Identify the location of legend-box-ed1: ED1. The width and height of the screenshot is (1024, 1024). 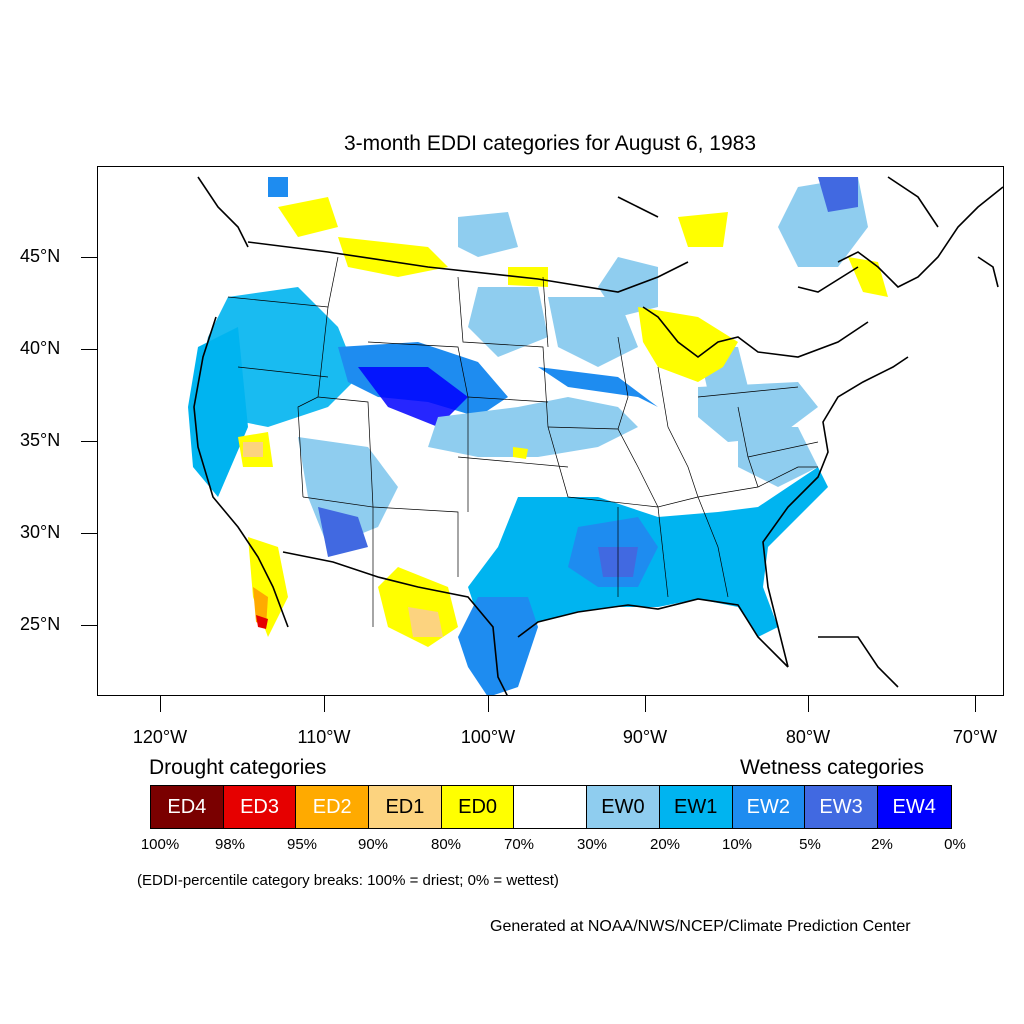
(405, 807).